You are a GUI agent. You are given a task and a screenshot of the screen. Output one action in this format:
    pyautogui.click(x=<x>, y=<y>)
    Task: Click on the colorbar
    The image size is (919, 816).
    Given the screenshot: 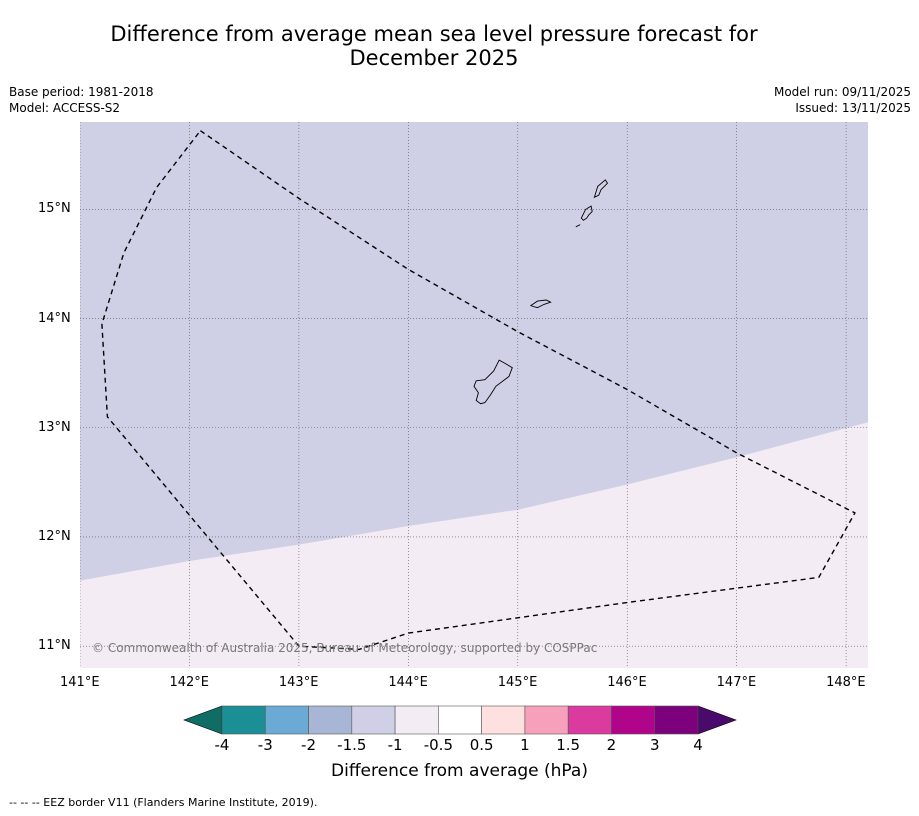 What is the action you would take?
    pyautogui.click(x=460, y=720)
    